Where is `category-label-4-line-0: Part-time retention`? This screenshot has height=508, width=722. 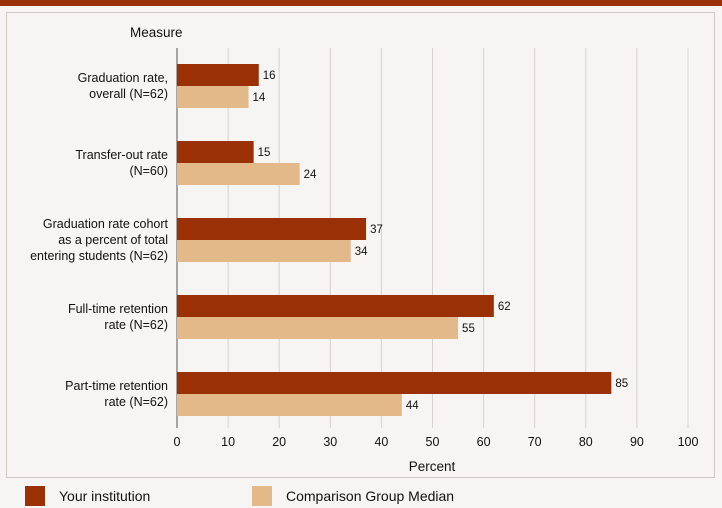 category-label-4-line-0: Part-time retention is located at coordinates (116, 386).